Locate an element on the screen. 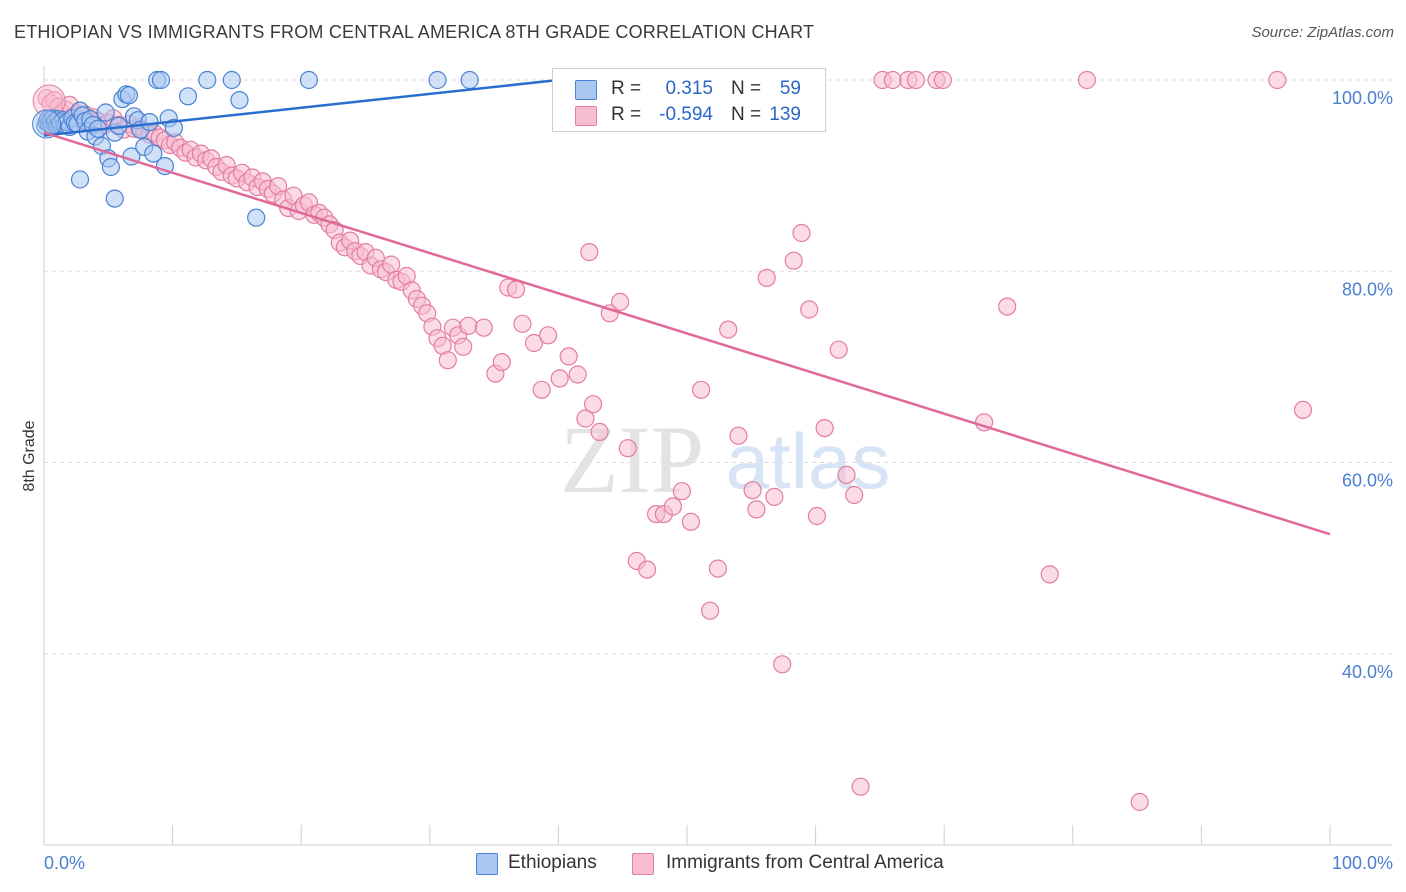 Image resolution: width=1406 pixels, height=892 pixels. legend-label-ethiopians: Ethiopians is located at coordinates (552, 862).